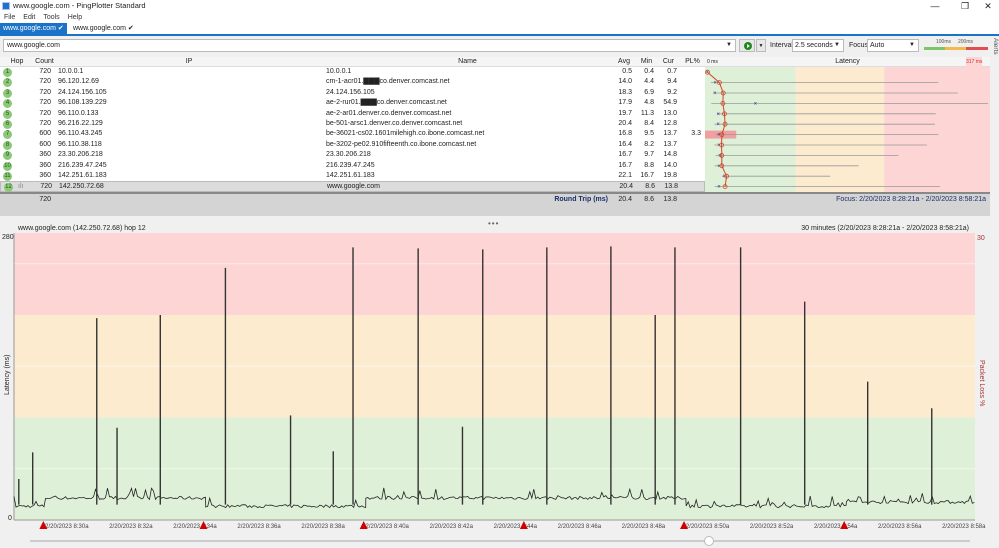 Image resolution: width=999 pixels, height=548 pixels. I want to click on menu-edit: Edit, so click(29, 17).